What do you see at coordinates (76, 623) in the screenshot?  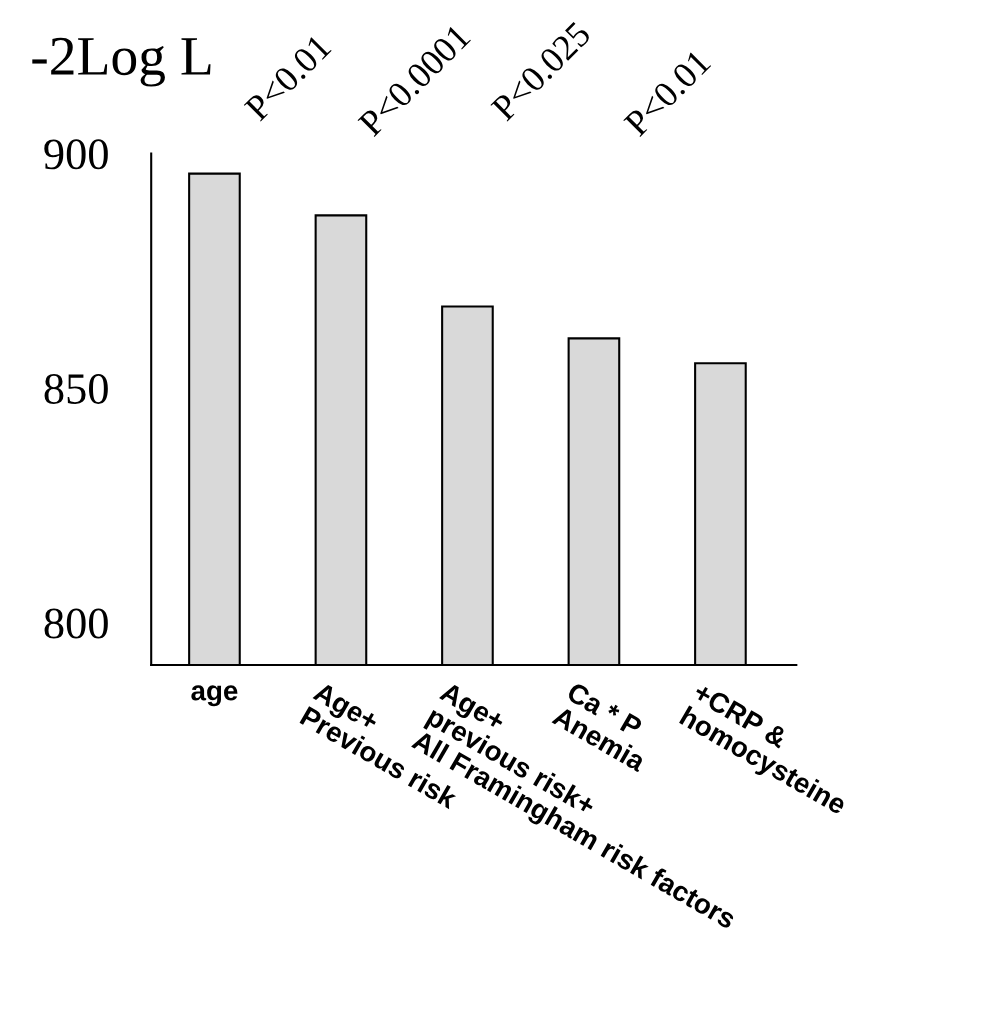 I see `y-tick-label: 800` at bounding box center [76, 623].